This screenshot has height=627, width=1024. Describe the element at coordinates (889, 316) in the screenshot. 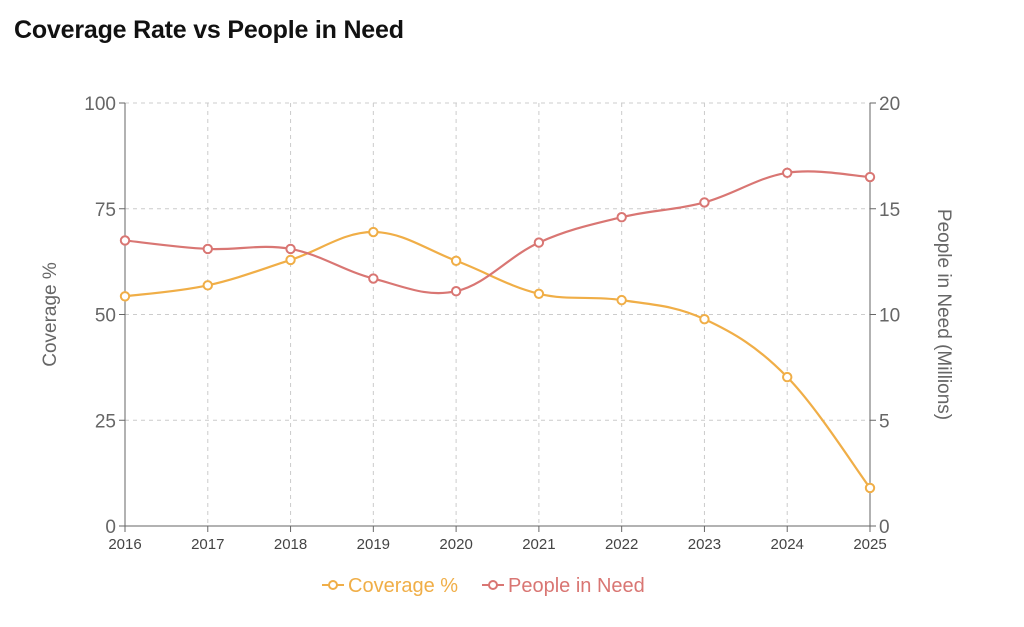

I see `y-right-tick-label: 10` at that location.